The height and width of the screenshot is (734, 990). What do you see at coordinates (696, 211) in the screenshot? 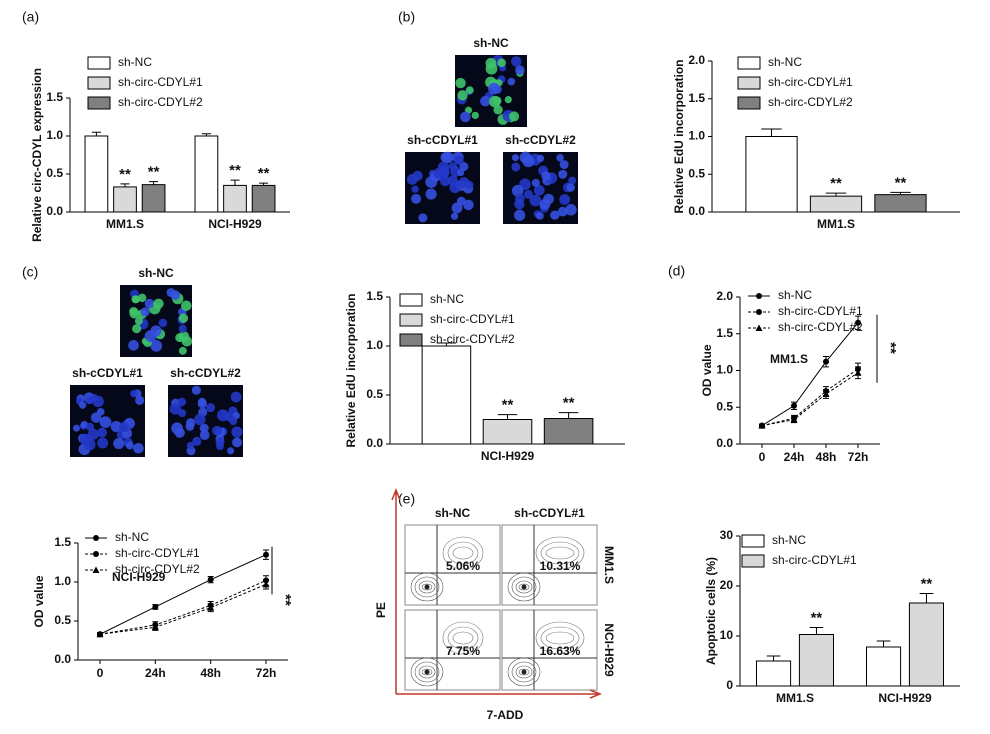
I see `y-tick-label: 0.0` at bounding box center [696, 211].